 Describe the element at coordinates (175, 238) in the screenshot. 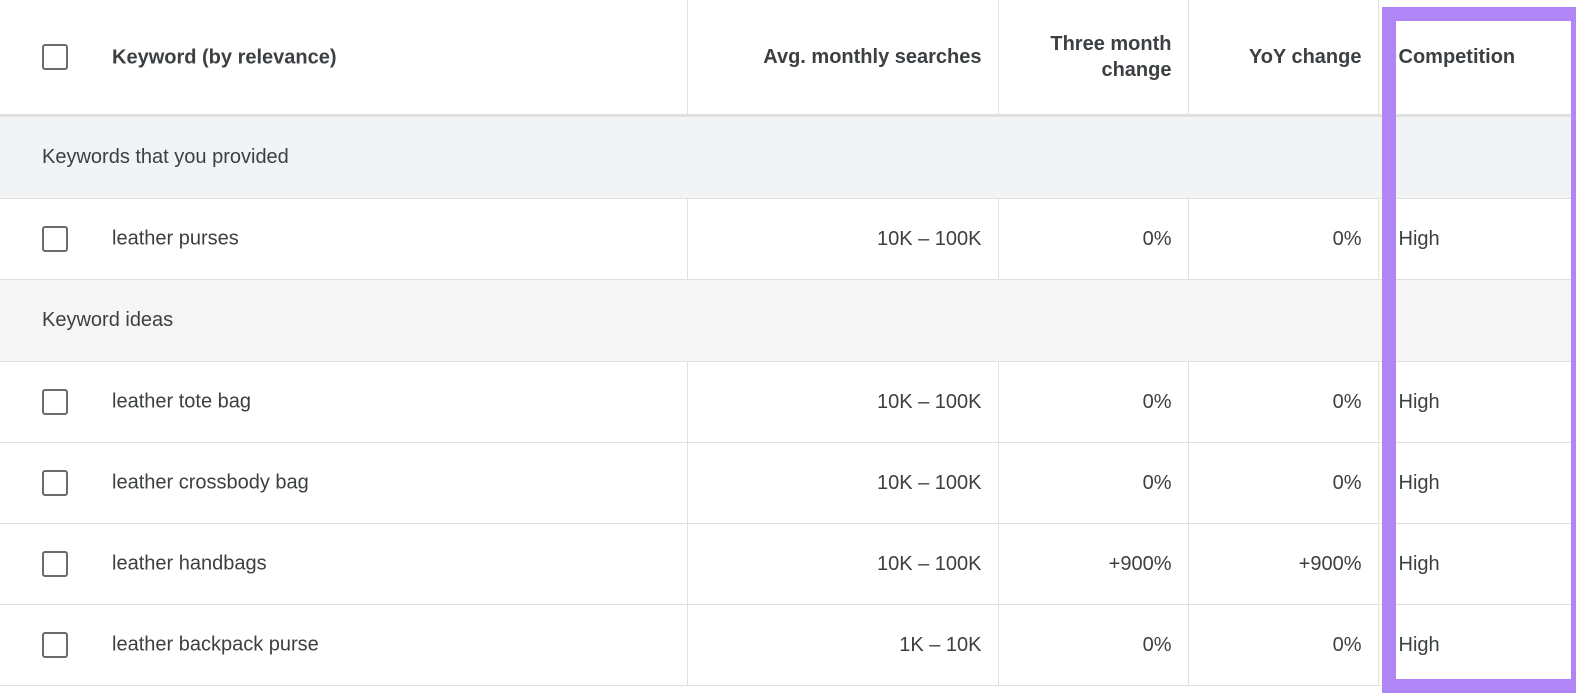

I see `keyword-text: leather purses` at that location.